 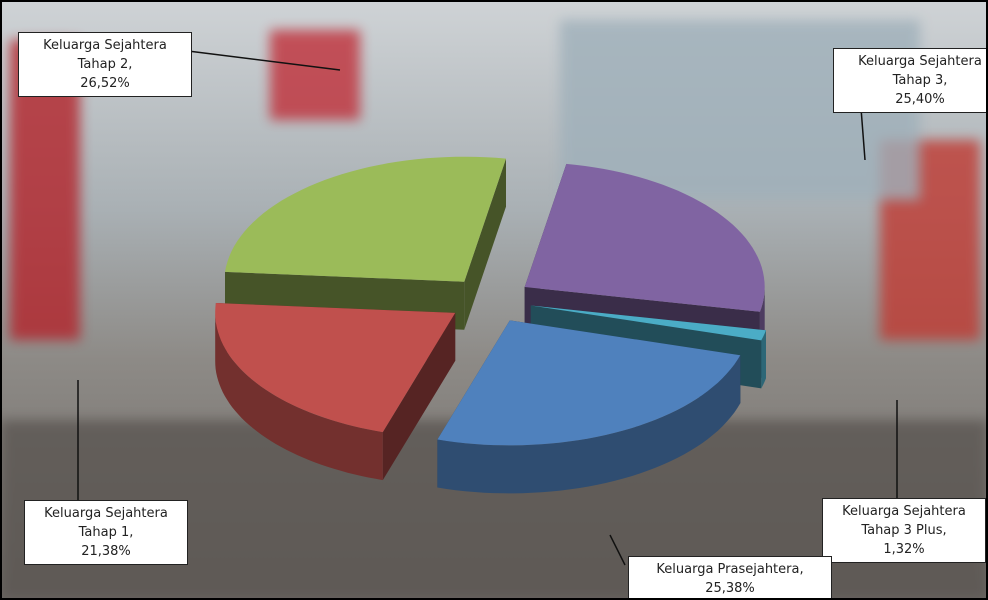 I want to click on label-value: 1,32%, so click(x=904, y=549).